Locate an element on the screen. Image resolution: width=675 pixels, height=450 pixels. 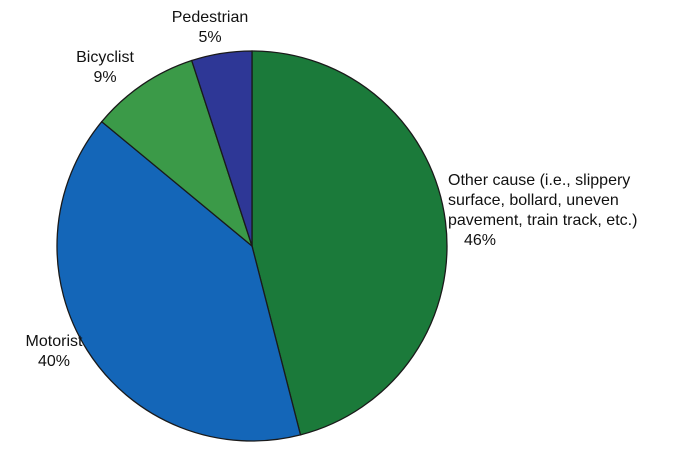
slice-value-other-cause: 46% is located at coordinates (480, 240).